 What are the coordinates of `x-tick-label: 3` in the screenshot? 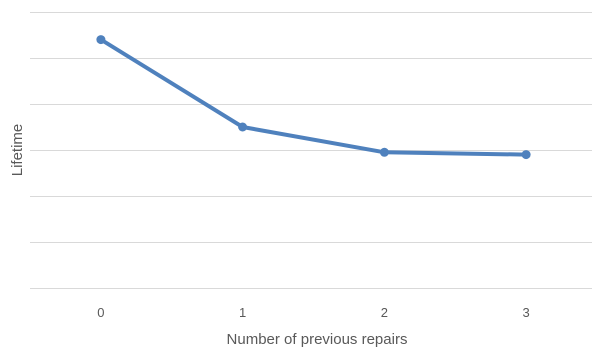 It's located at (526, 312).